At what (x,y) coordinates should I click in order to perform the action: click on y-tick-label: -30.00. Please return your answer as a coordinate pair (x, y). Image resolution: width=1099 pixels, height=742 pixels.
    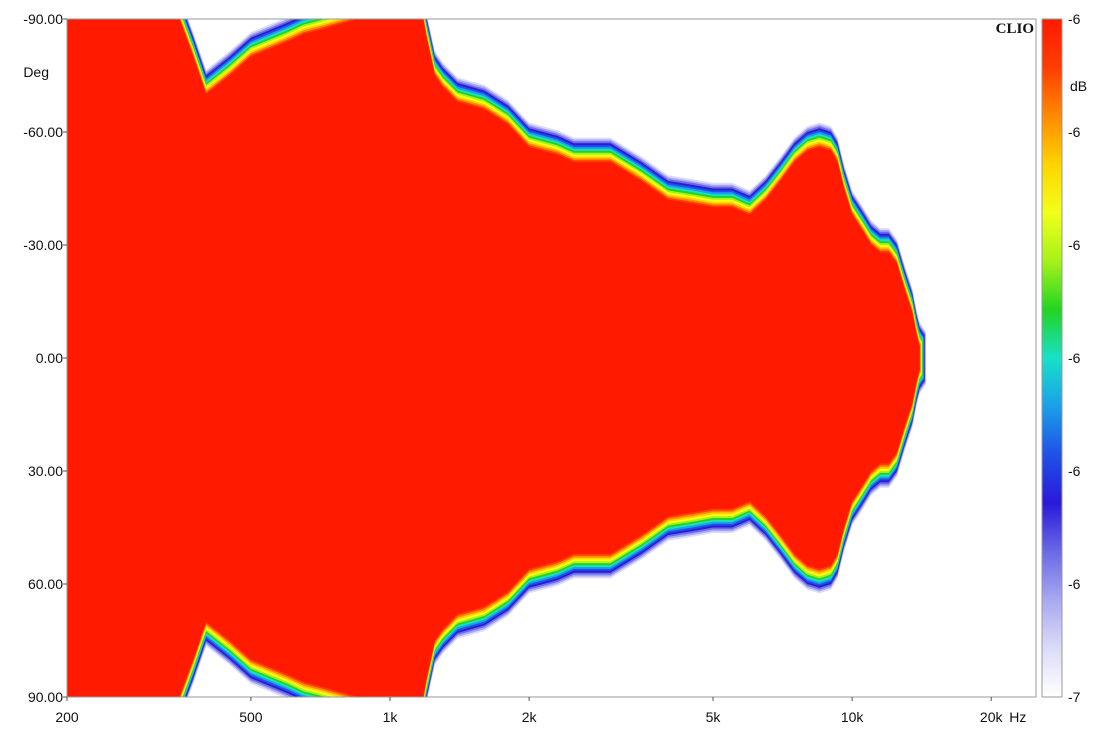
    Looking at the image, I should click on (43, 245).